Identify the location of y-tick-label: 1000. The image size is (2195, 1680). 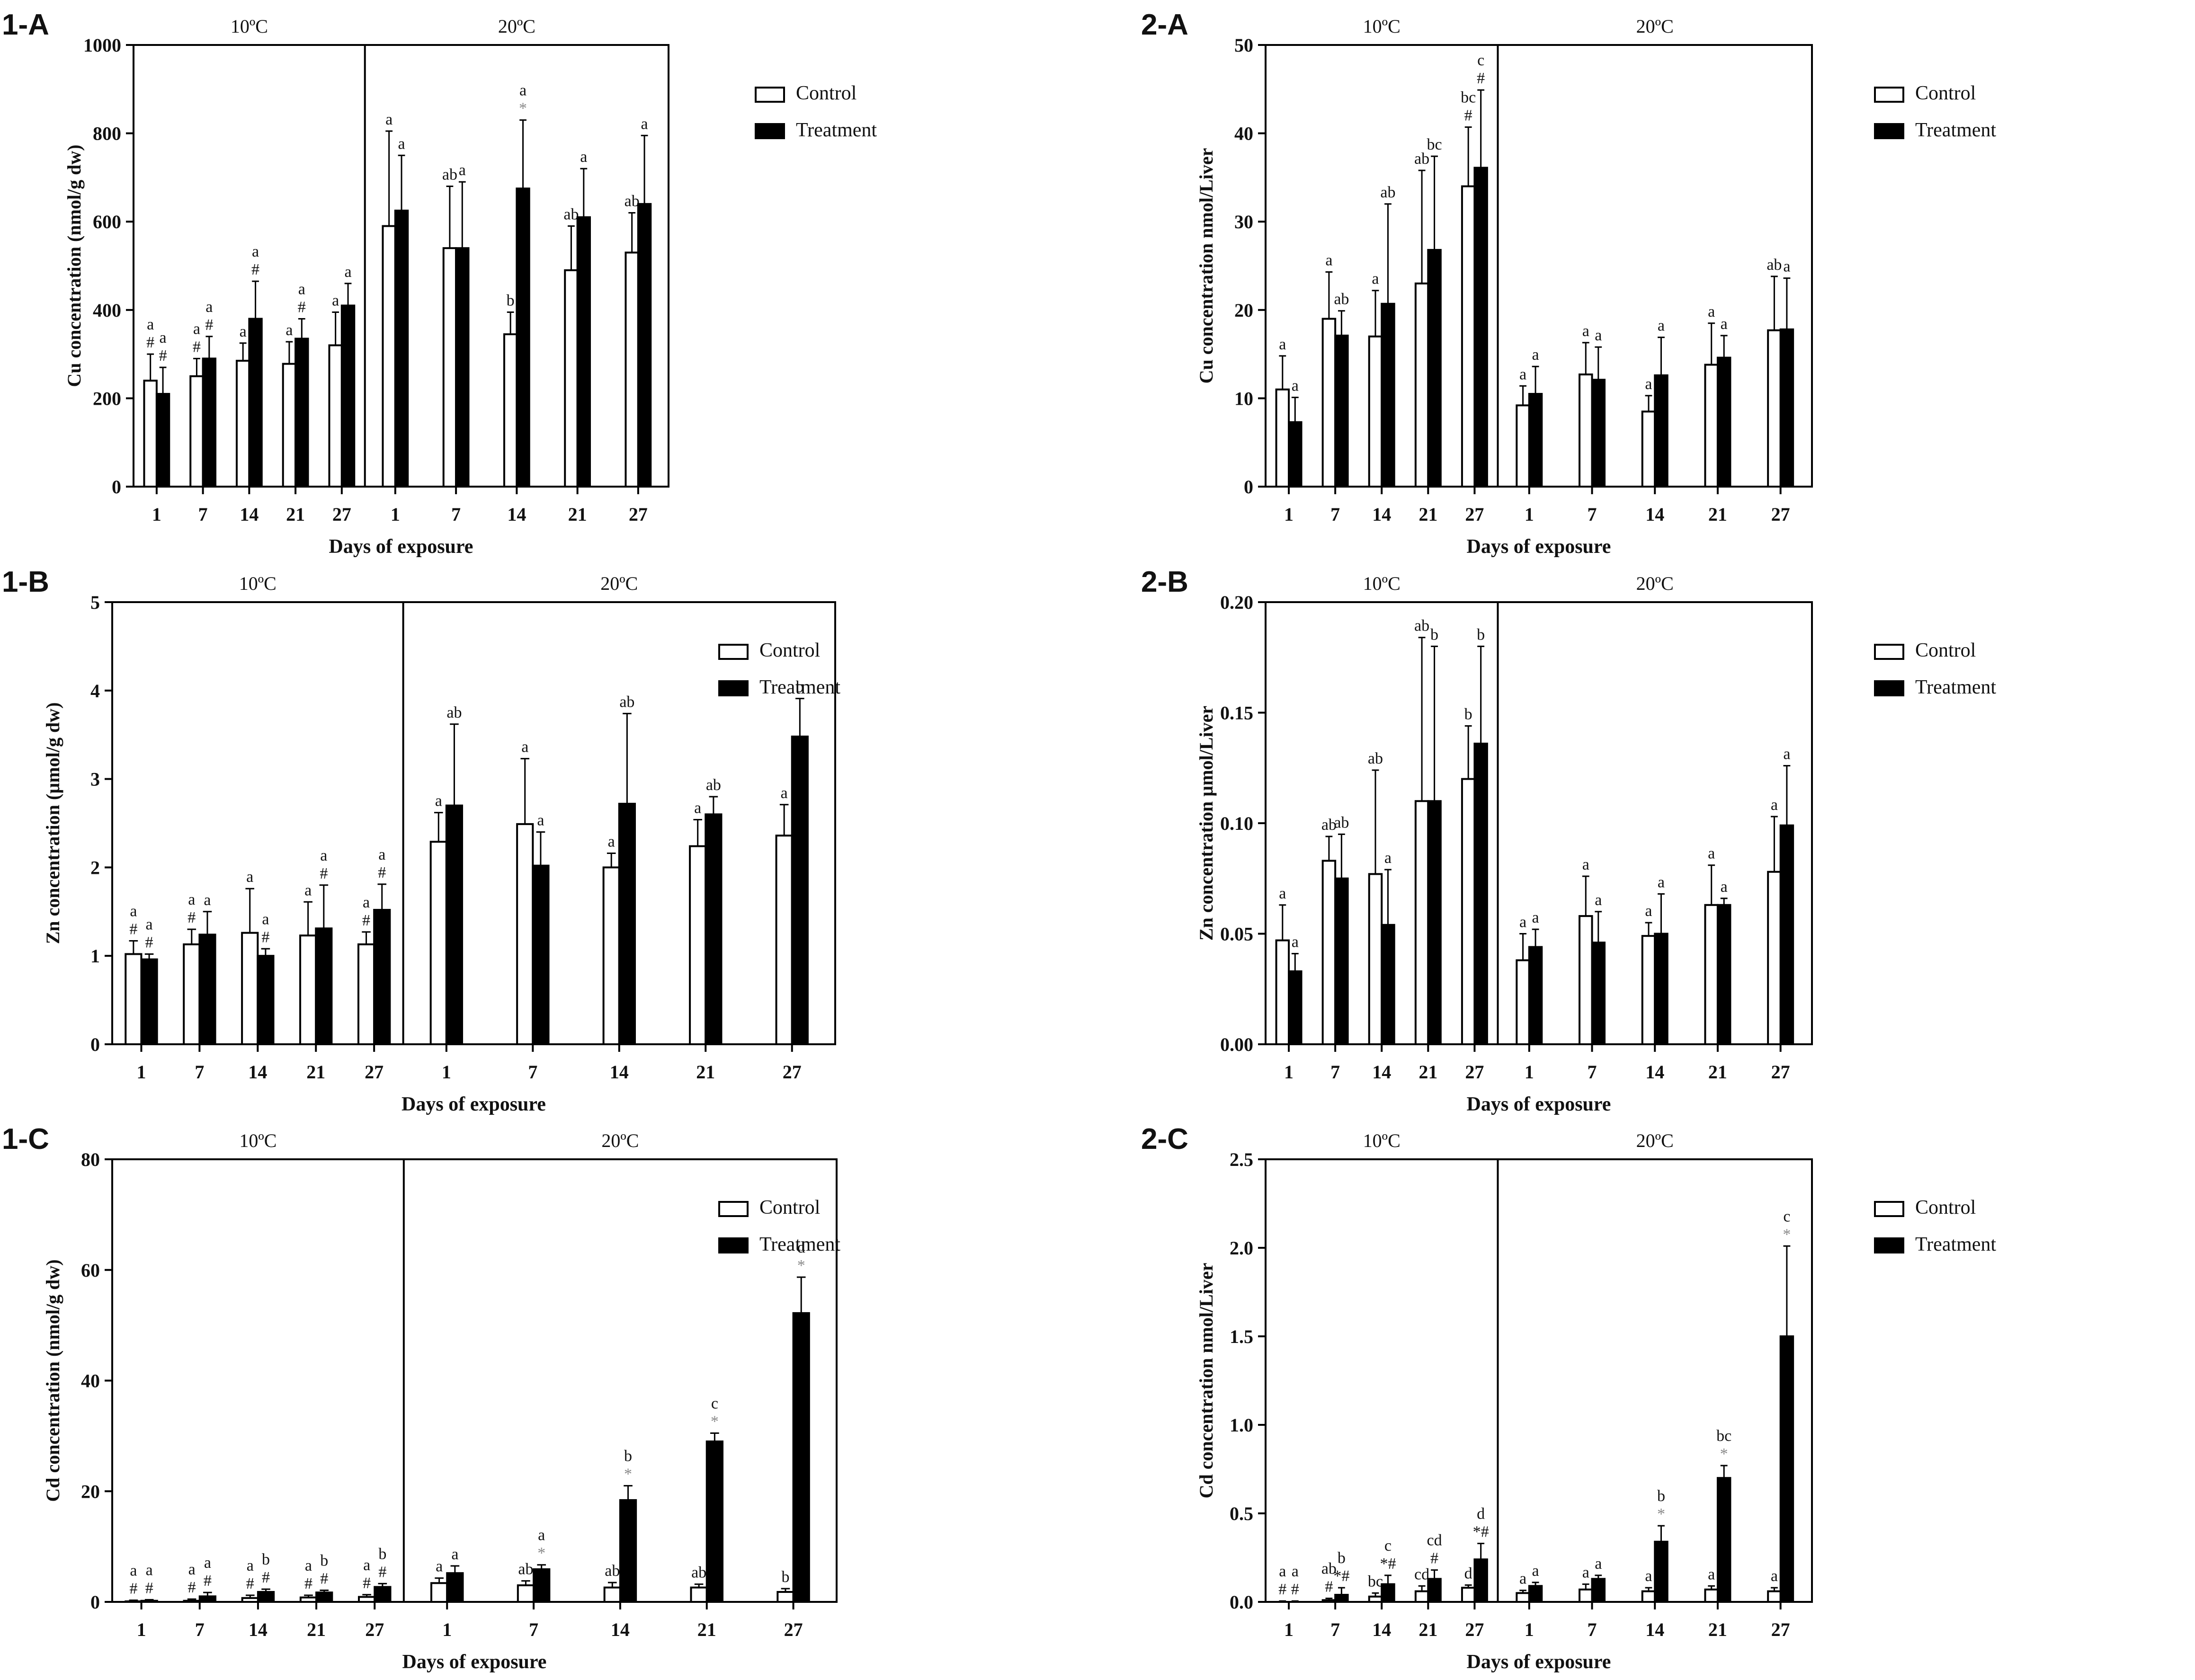
(102, 45).